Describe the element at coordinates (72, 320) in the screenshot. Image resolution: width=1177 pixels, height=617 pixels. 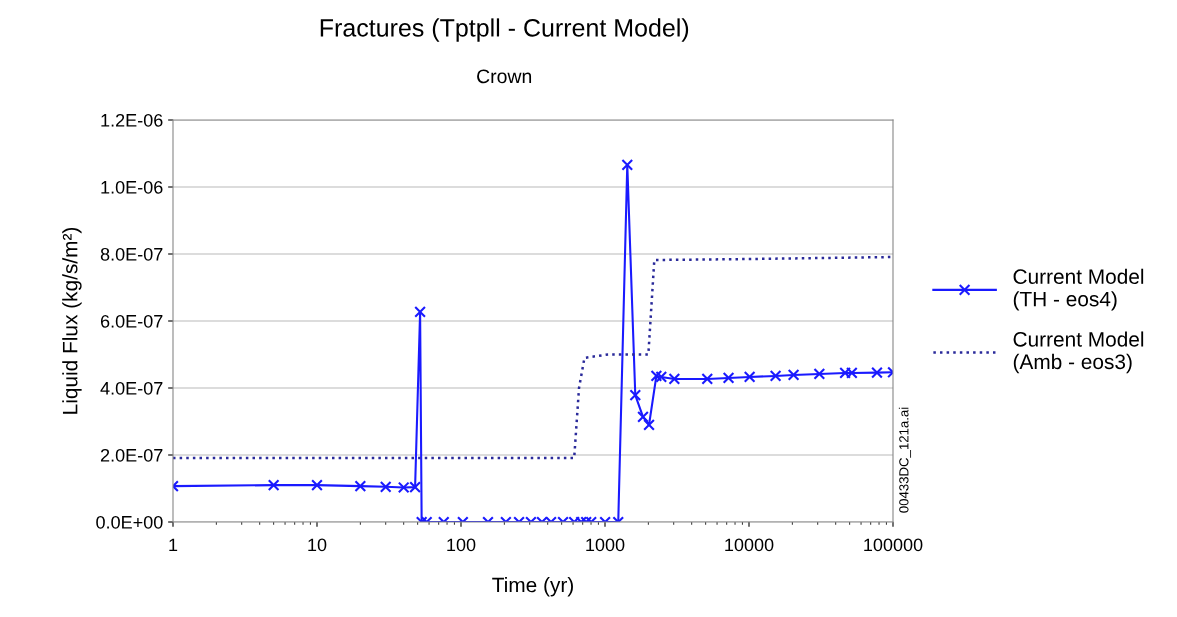
I see `y-axis-title: Liquid Flux (kg/s/m²)` at that location.